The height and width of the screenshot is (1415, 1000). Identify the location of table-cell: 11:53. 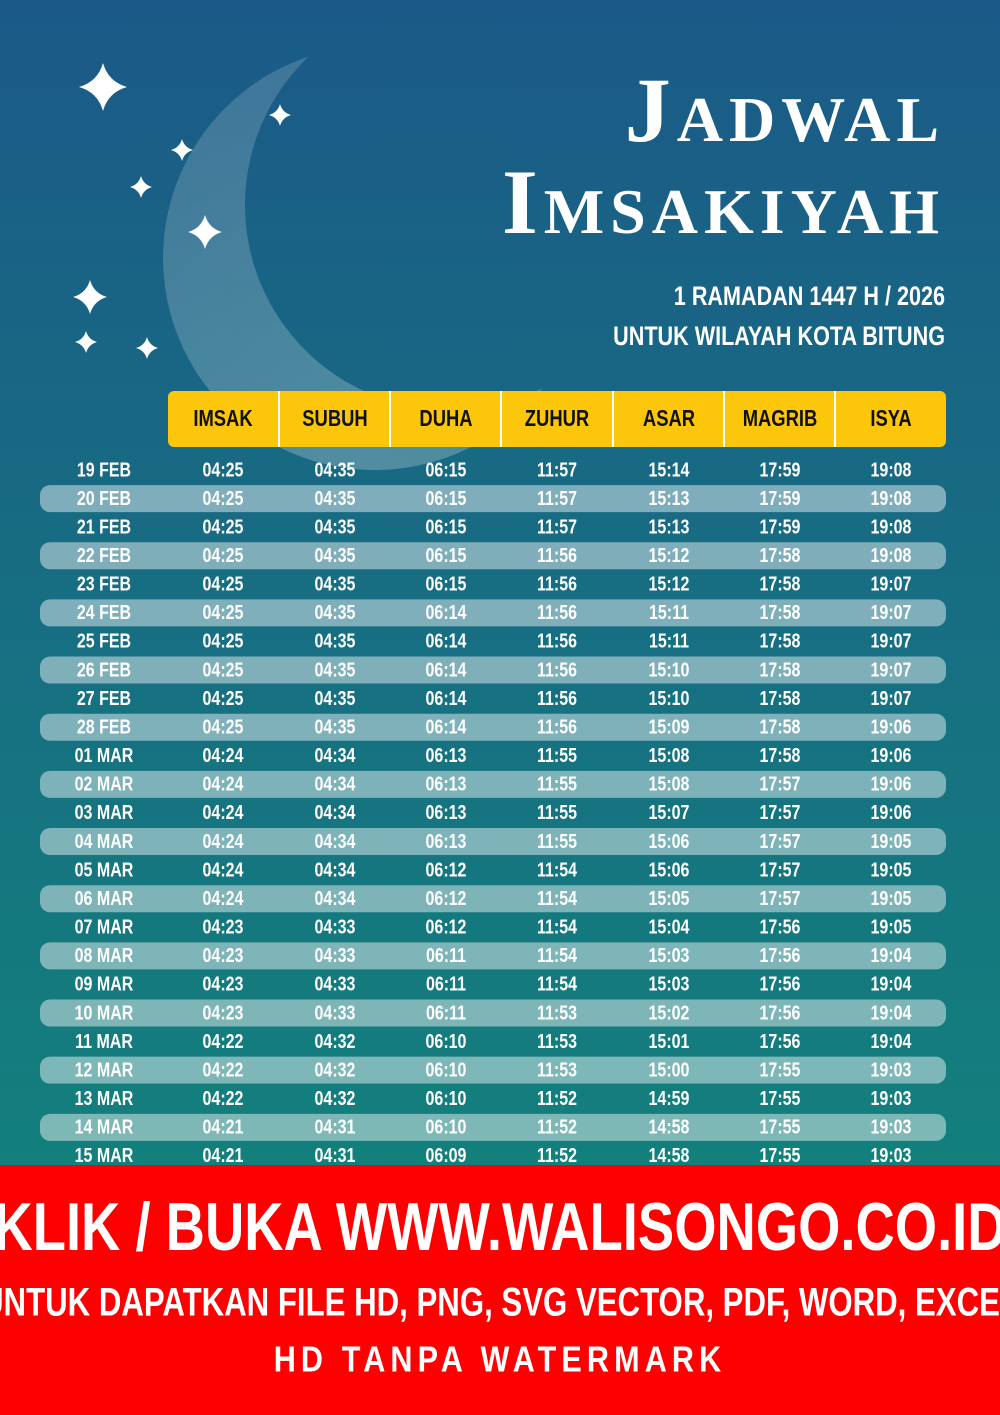
(557, 1070).